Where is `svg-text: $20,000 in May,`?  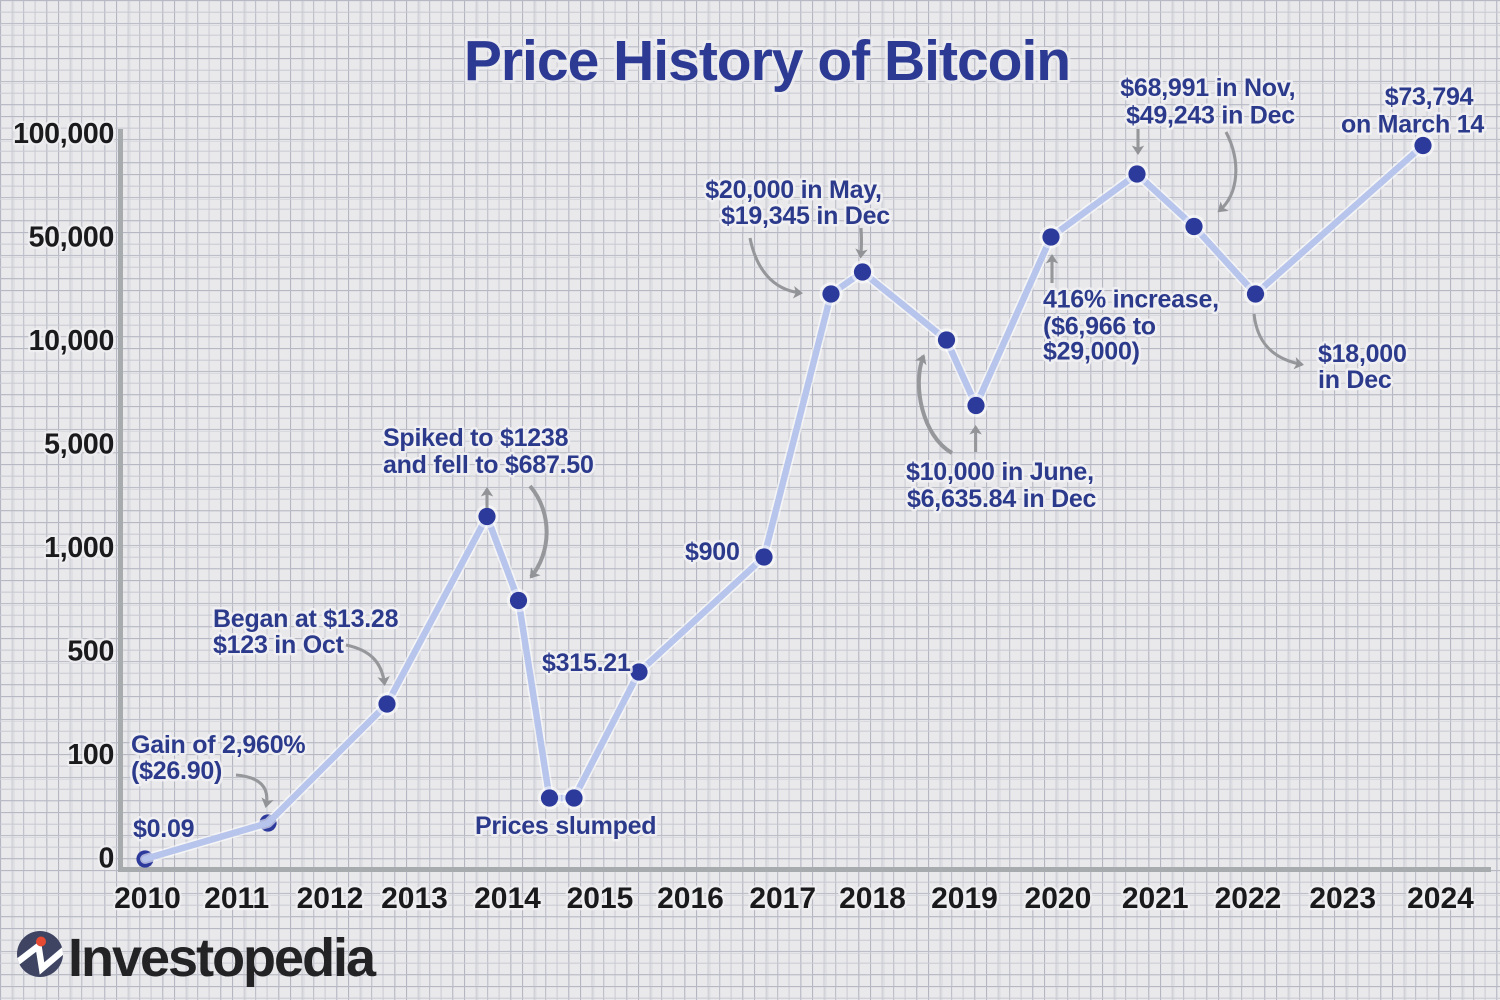 svg-text: $20,000 in May, is located at coordinates (793, 190).